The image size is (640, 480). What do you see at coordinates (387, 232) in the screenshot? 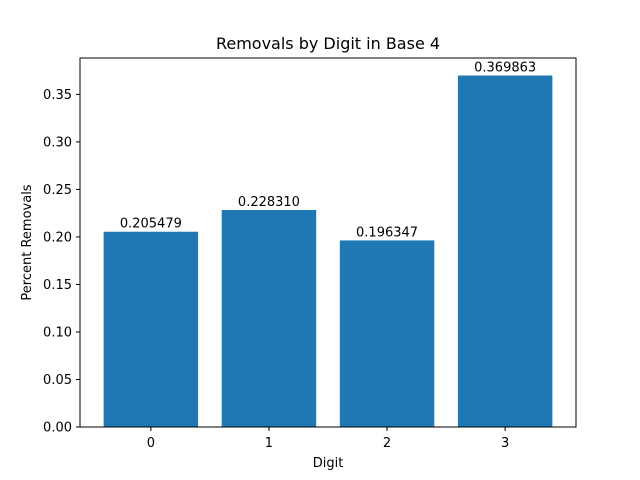
I see `data-label-2: 0.196347` at bounding box center [387, 232].